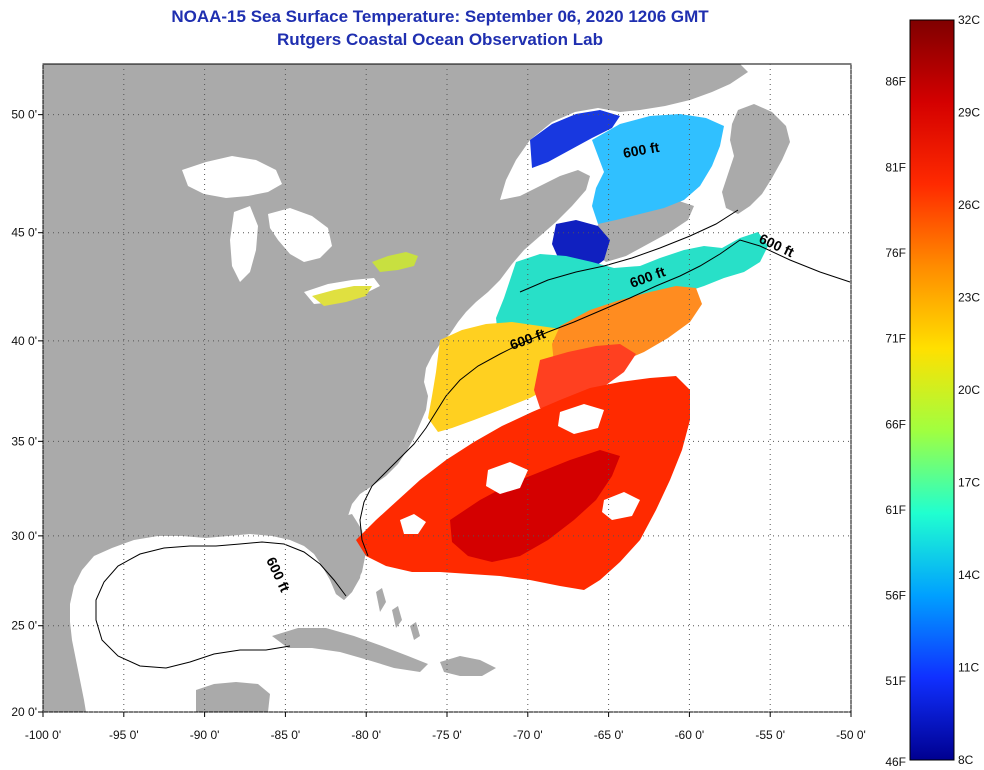 The image size is (984, 770). Describe the element at coordinates (969, 298) in the screenshot. I see `colorbar-celsius-label: 23C` at that location.